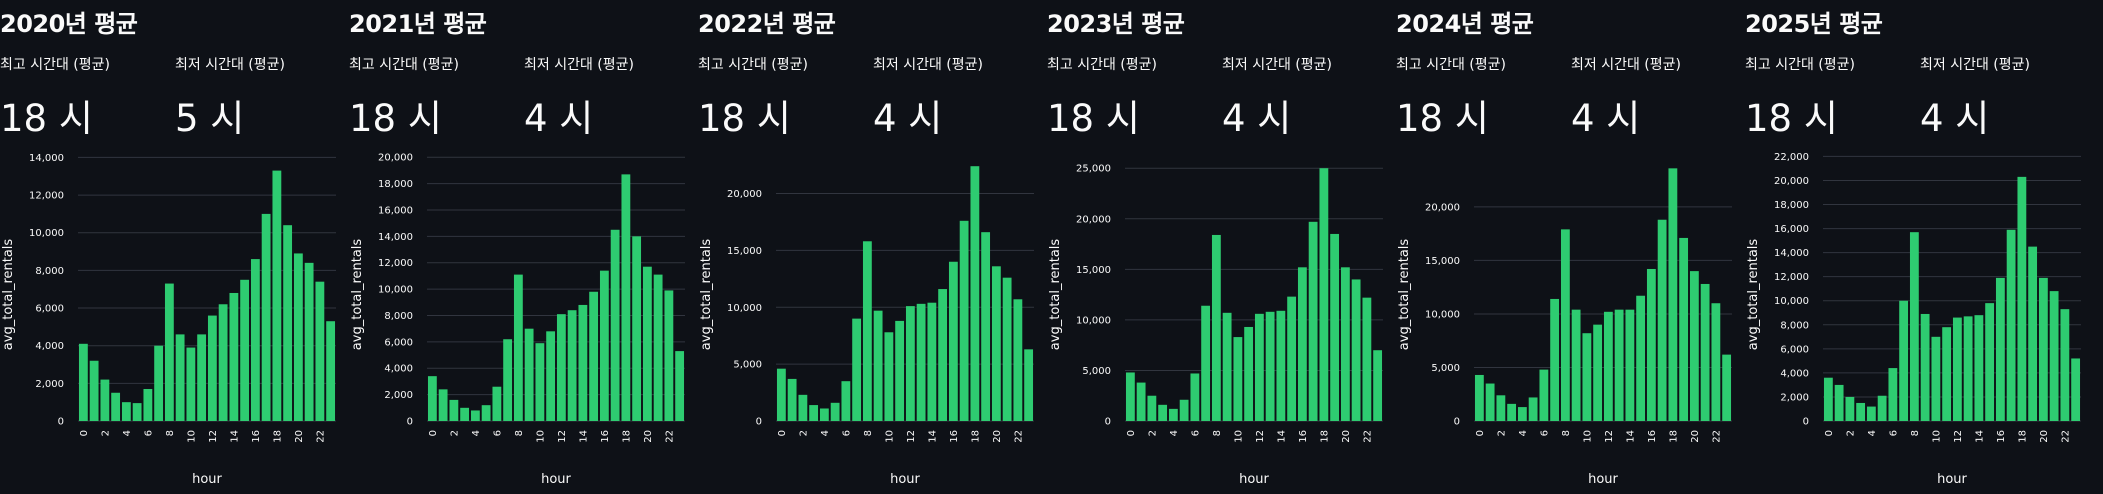 The height and width of the screenshot is (494, 2103). What do you see at coordinates (1116, 24) in the screenshot?
I see `panel-title: 2023년 평균` at bounding box center [1116, 24].